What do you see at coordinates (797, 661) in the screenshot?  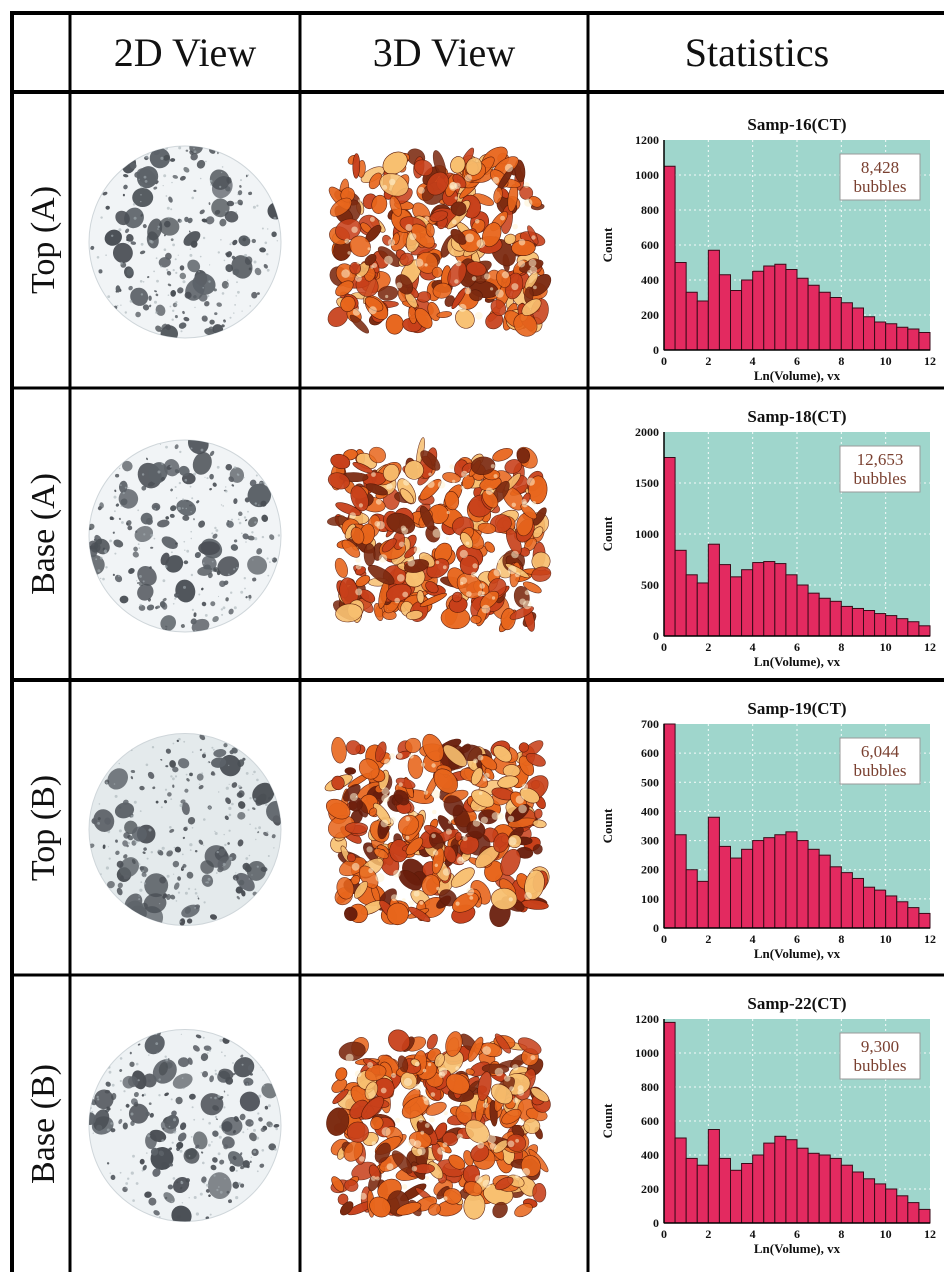 I see `x-axis-label: Ln(Volume), vx` at bounding box center [797, 661].